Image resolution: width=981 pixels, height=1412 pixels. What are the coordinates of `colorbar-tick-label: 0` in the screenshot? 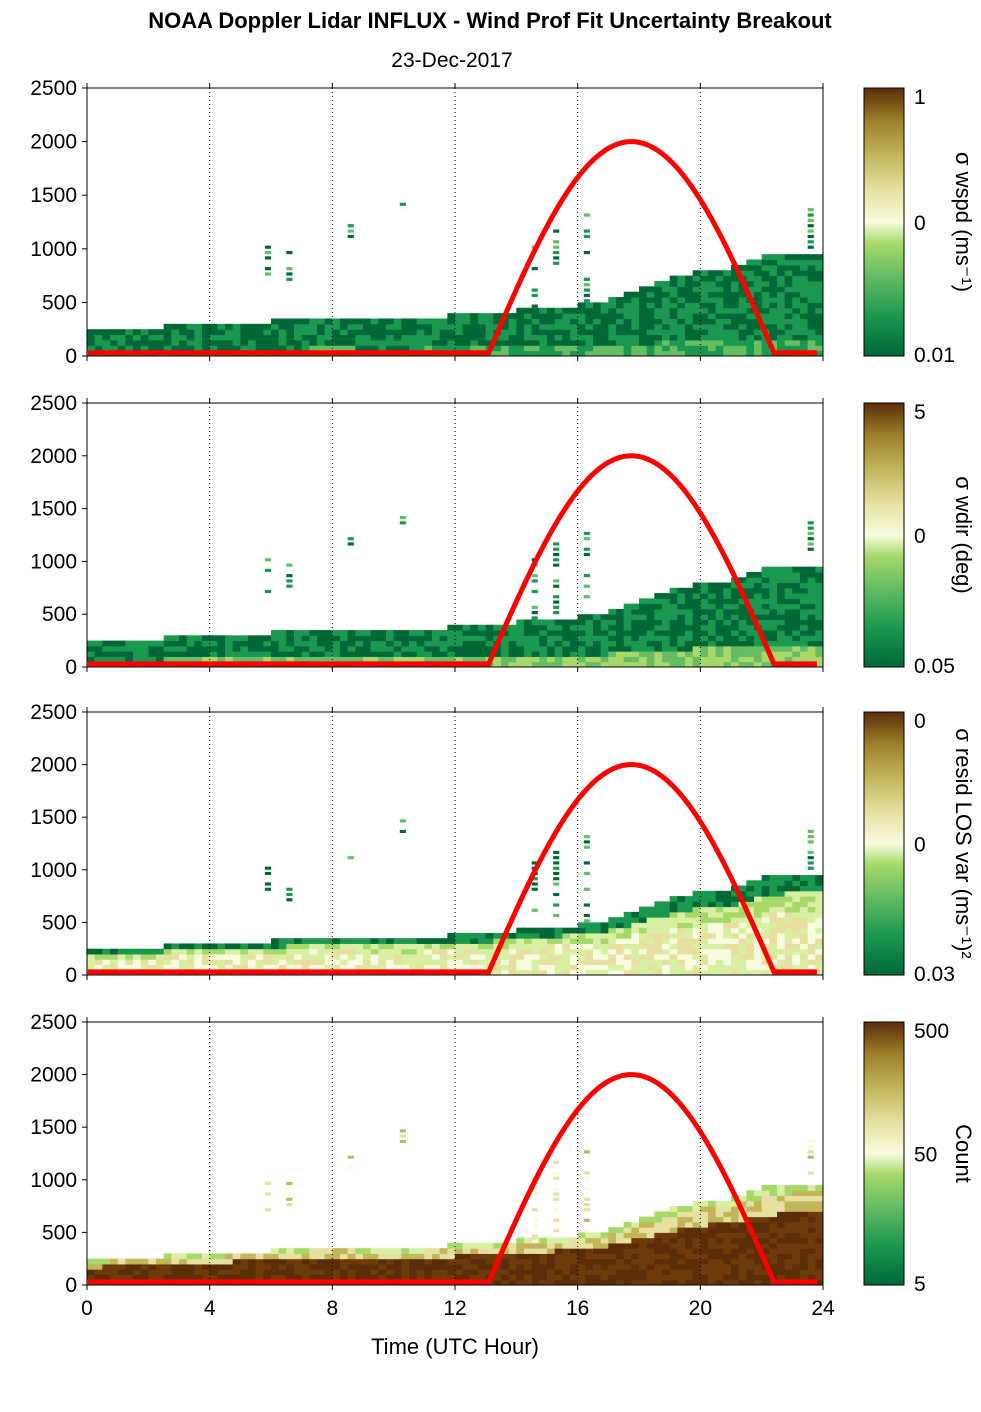 It's located at (920, 223).